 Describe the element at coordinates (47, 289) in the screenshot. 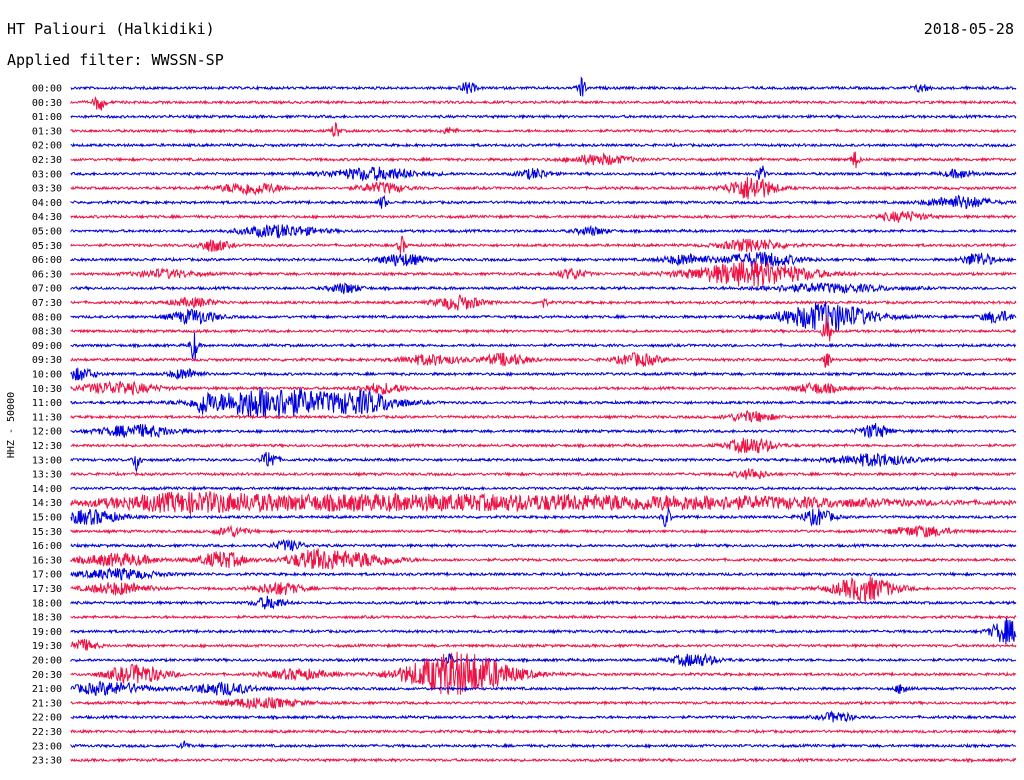

I see `time-label: 07:00` at that location.